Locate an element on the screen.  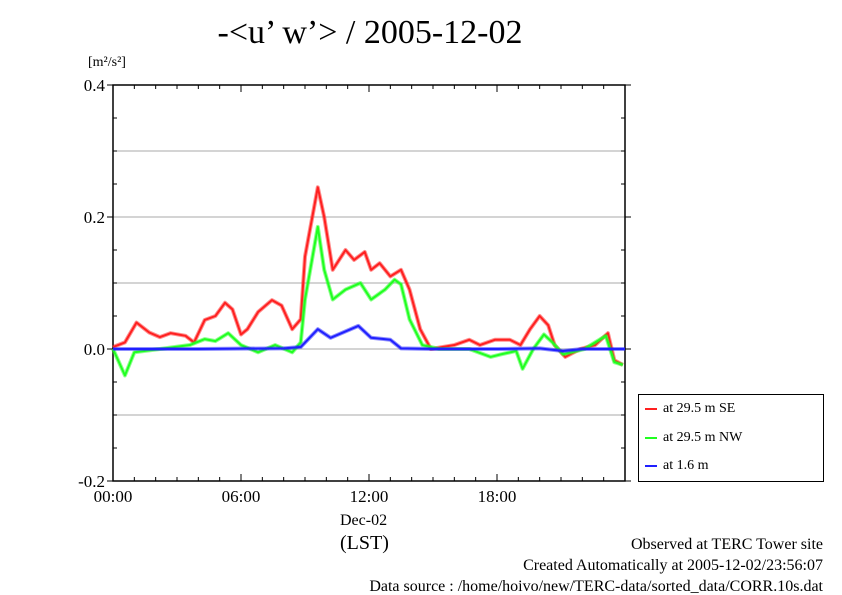
legend-item: at 29.5 m SE is located at coordinates (690, 409).